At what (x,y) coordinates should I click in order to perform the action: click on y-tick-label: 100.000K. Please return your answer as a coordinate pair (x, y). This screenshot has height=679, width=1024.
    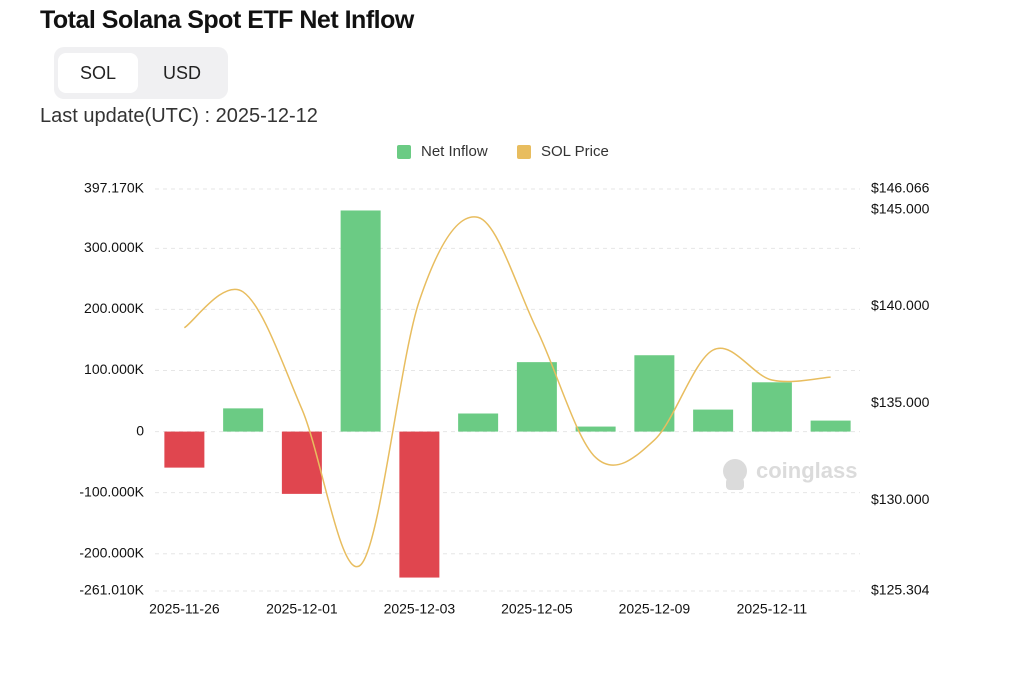
    Looking at the image, I should click on (114, 369).